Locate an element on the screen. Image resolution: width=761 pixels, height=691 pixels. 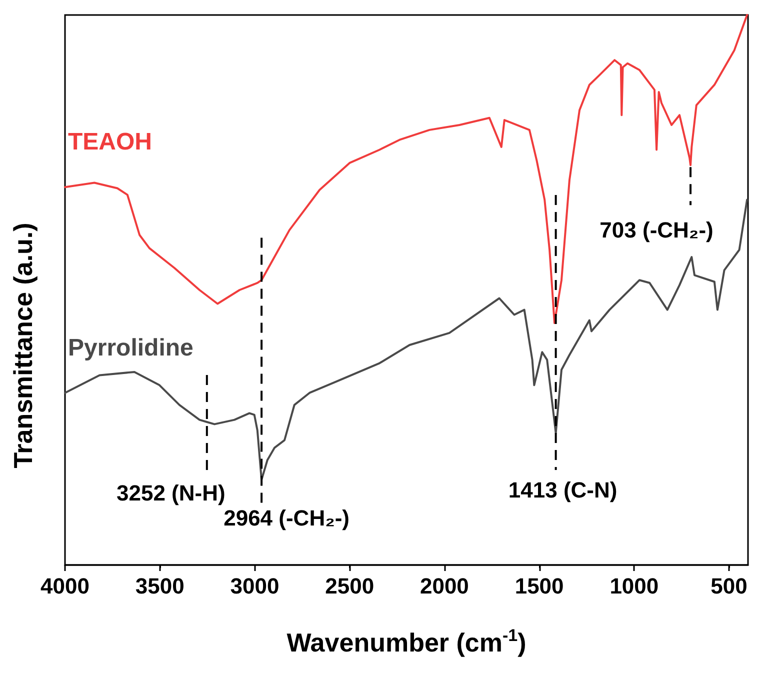
annotation: 3252 (N-H) is located at coordinates (171, 493).